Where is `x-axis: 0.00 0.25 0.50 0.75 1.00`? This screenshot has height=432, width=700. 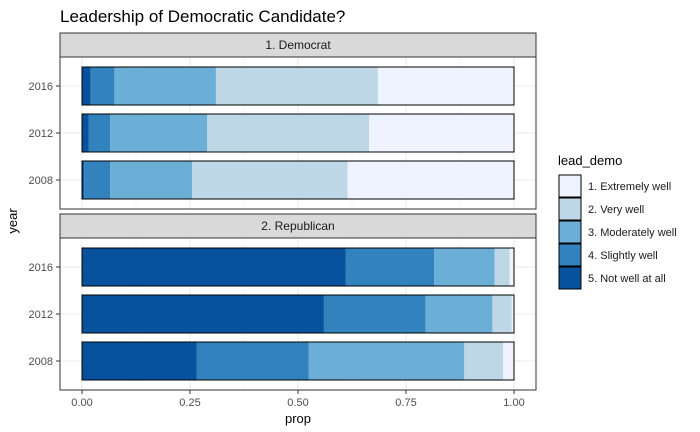 x-axis: 0.00 0.25 0.50 0.75 1.00 is located at coordinates (298, 399).